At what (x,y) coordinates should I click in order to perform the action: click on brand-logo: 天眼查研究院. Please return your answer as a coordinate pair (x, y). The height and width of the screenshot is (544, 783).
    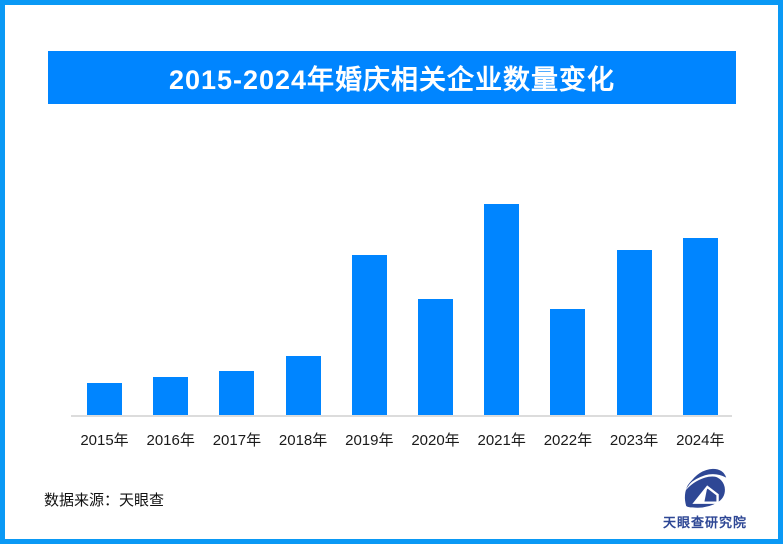
    Looking at the image, I should click on (705, 498).